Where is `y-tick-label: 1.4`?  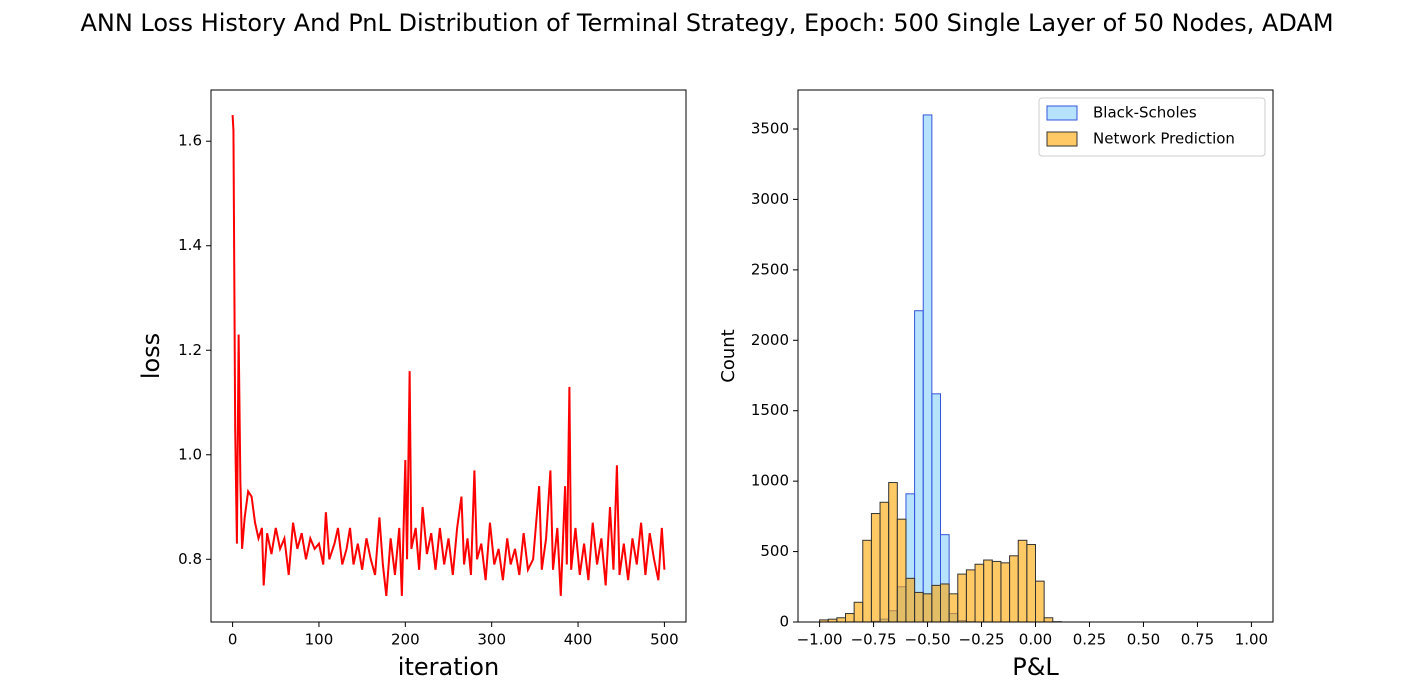 y-tick-label: 1.4 is located at coordinates (190, 245).